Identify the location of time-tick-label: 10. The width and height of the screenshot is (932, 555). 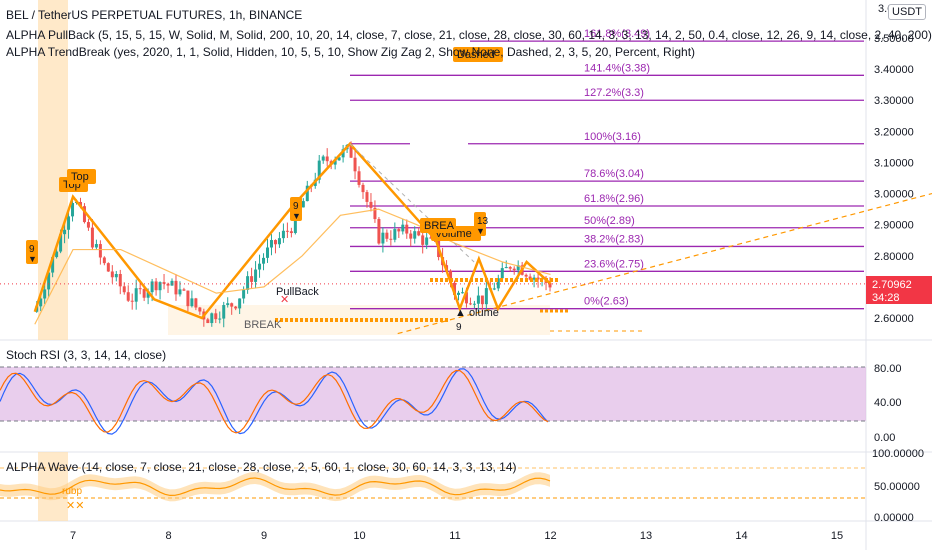
(359, 536).